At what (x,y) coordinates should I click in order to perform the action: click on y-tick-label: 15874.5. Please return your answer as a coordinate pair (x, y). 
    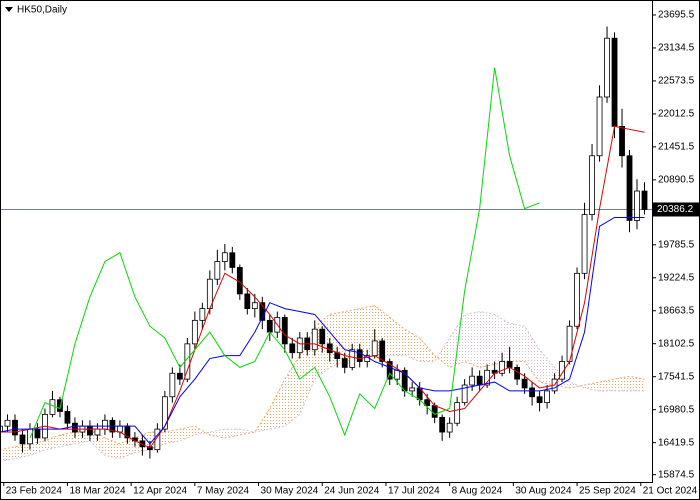
    Looking at the image, I should click on (676, 474).